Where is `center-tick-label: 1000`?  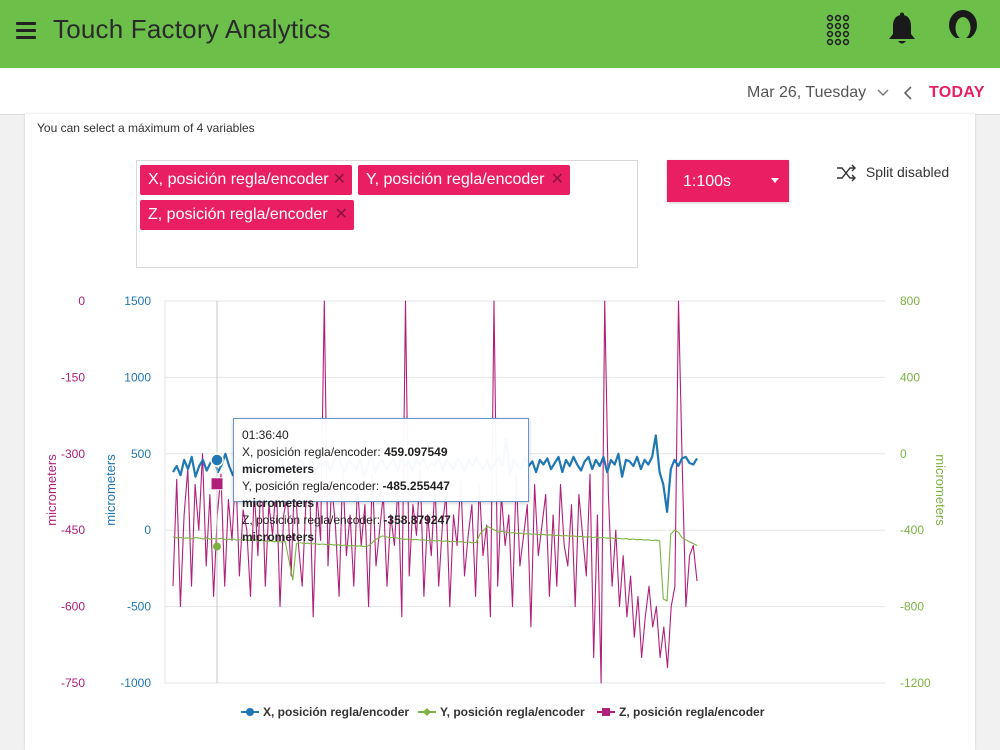
center-tick-label: 1000 is located at coordinates (137, 377).